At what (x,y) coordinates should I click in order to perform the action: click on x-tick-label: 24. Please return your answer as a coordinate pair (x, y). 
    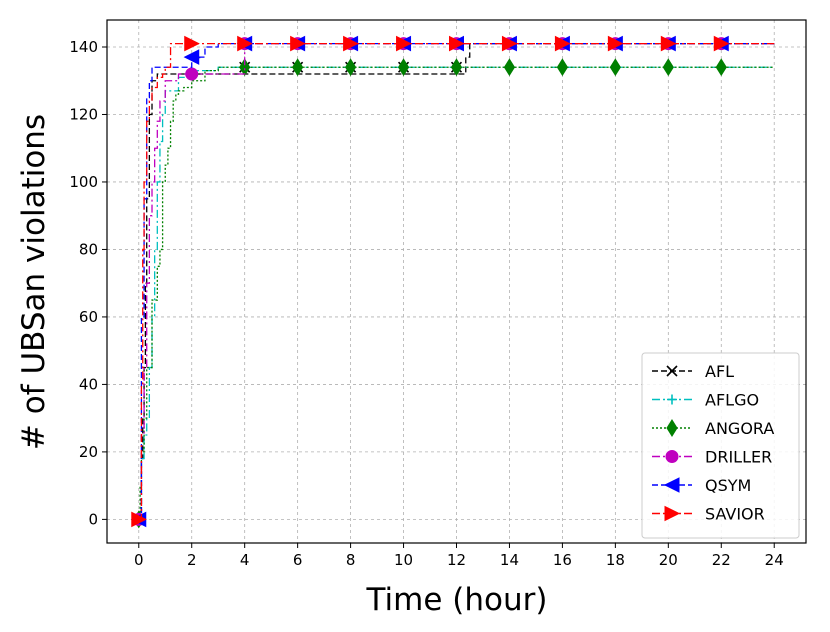
    Looking at the image, I should click on (774, 560).